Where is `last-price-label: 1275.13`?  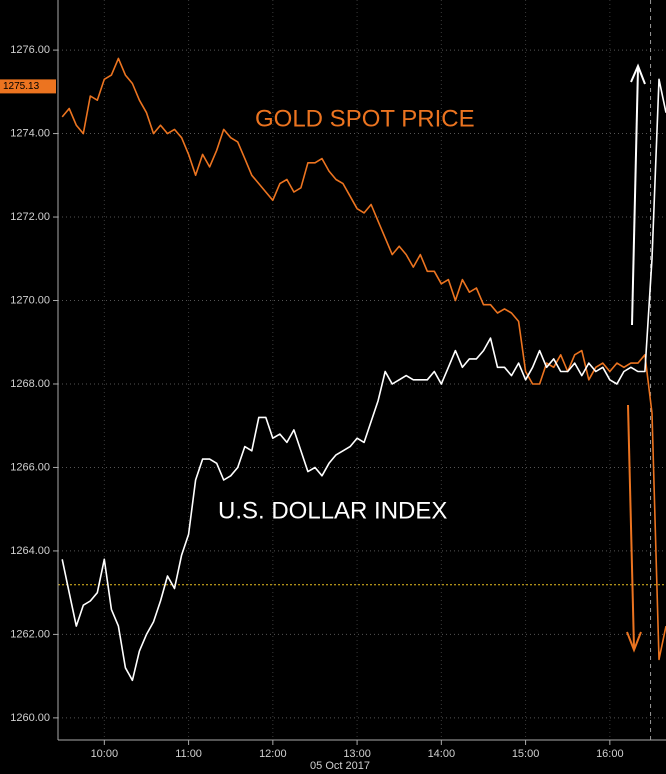
last-price-label: 1275.13 is located at coordinates (21, 86).